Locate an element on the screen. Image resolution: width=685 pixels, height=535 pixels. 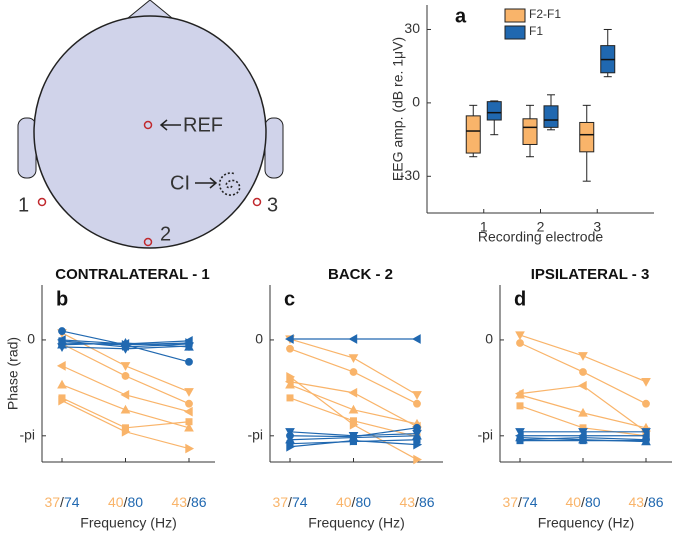
series-line is located at coordinates (353, 367).